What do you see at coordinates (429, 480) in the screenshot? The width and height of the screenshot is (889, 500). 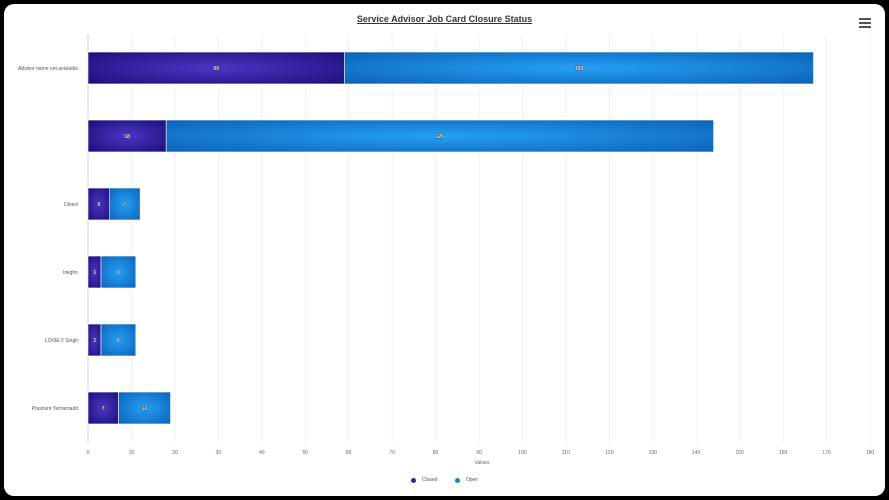 I see `legend-label-closed: Closed` at bounding box center [429, 480].